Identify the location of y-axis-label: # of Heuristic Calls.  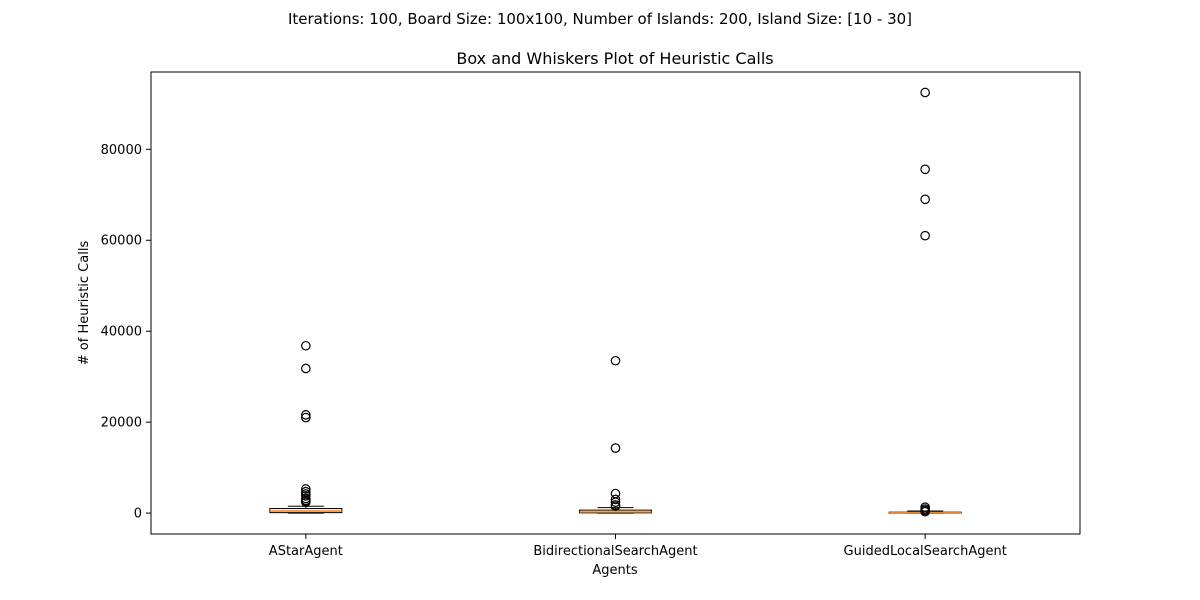
(84, 303).